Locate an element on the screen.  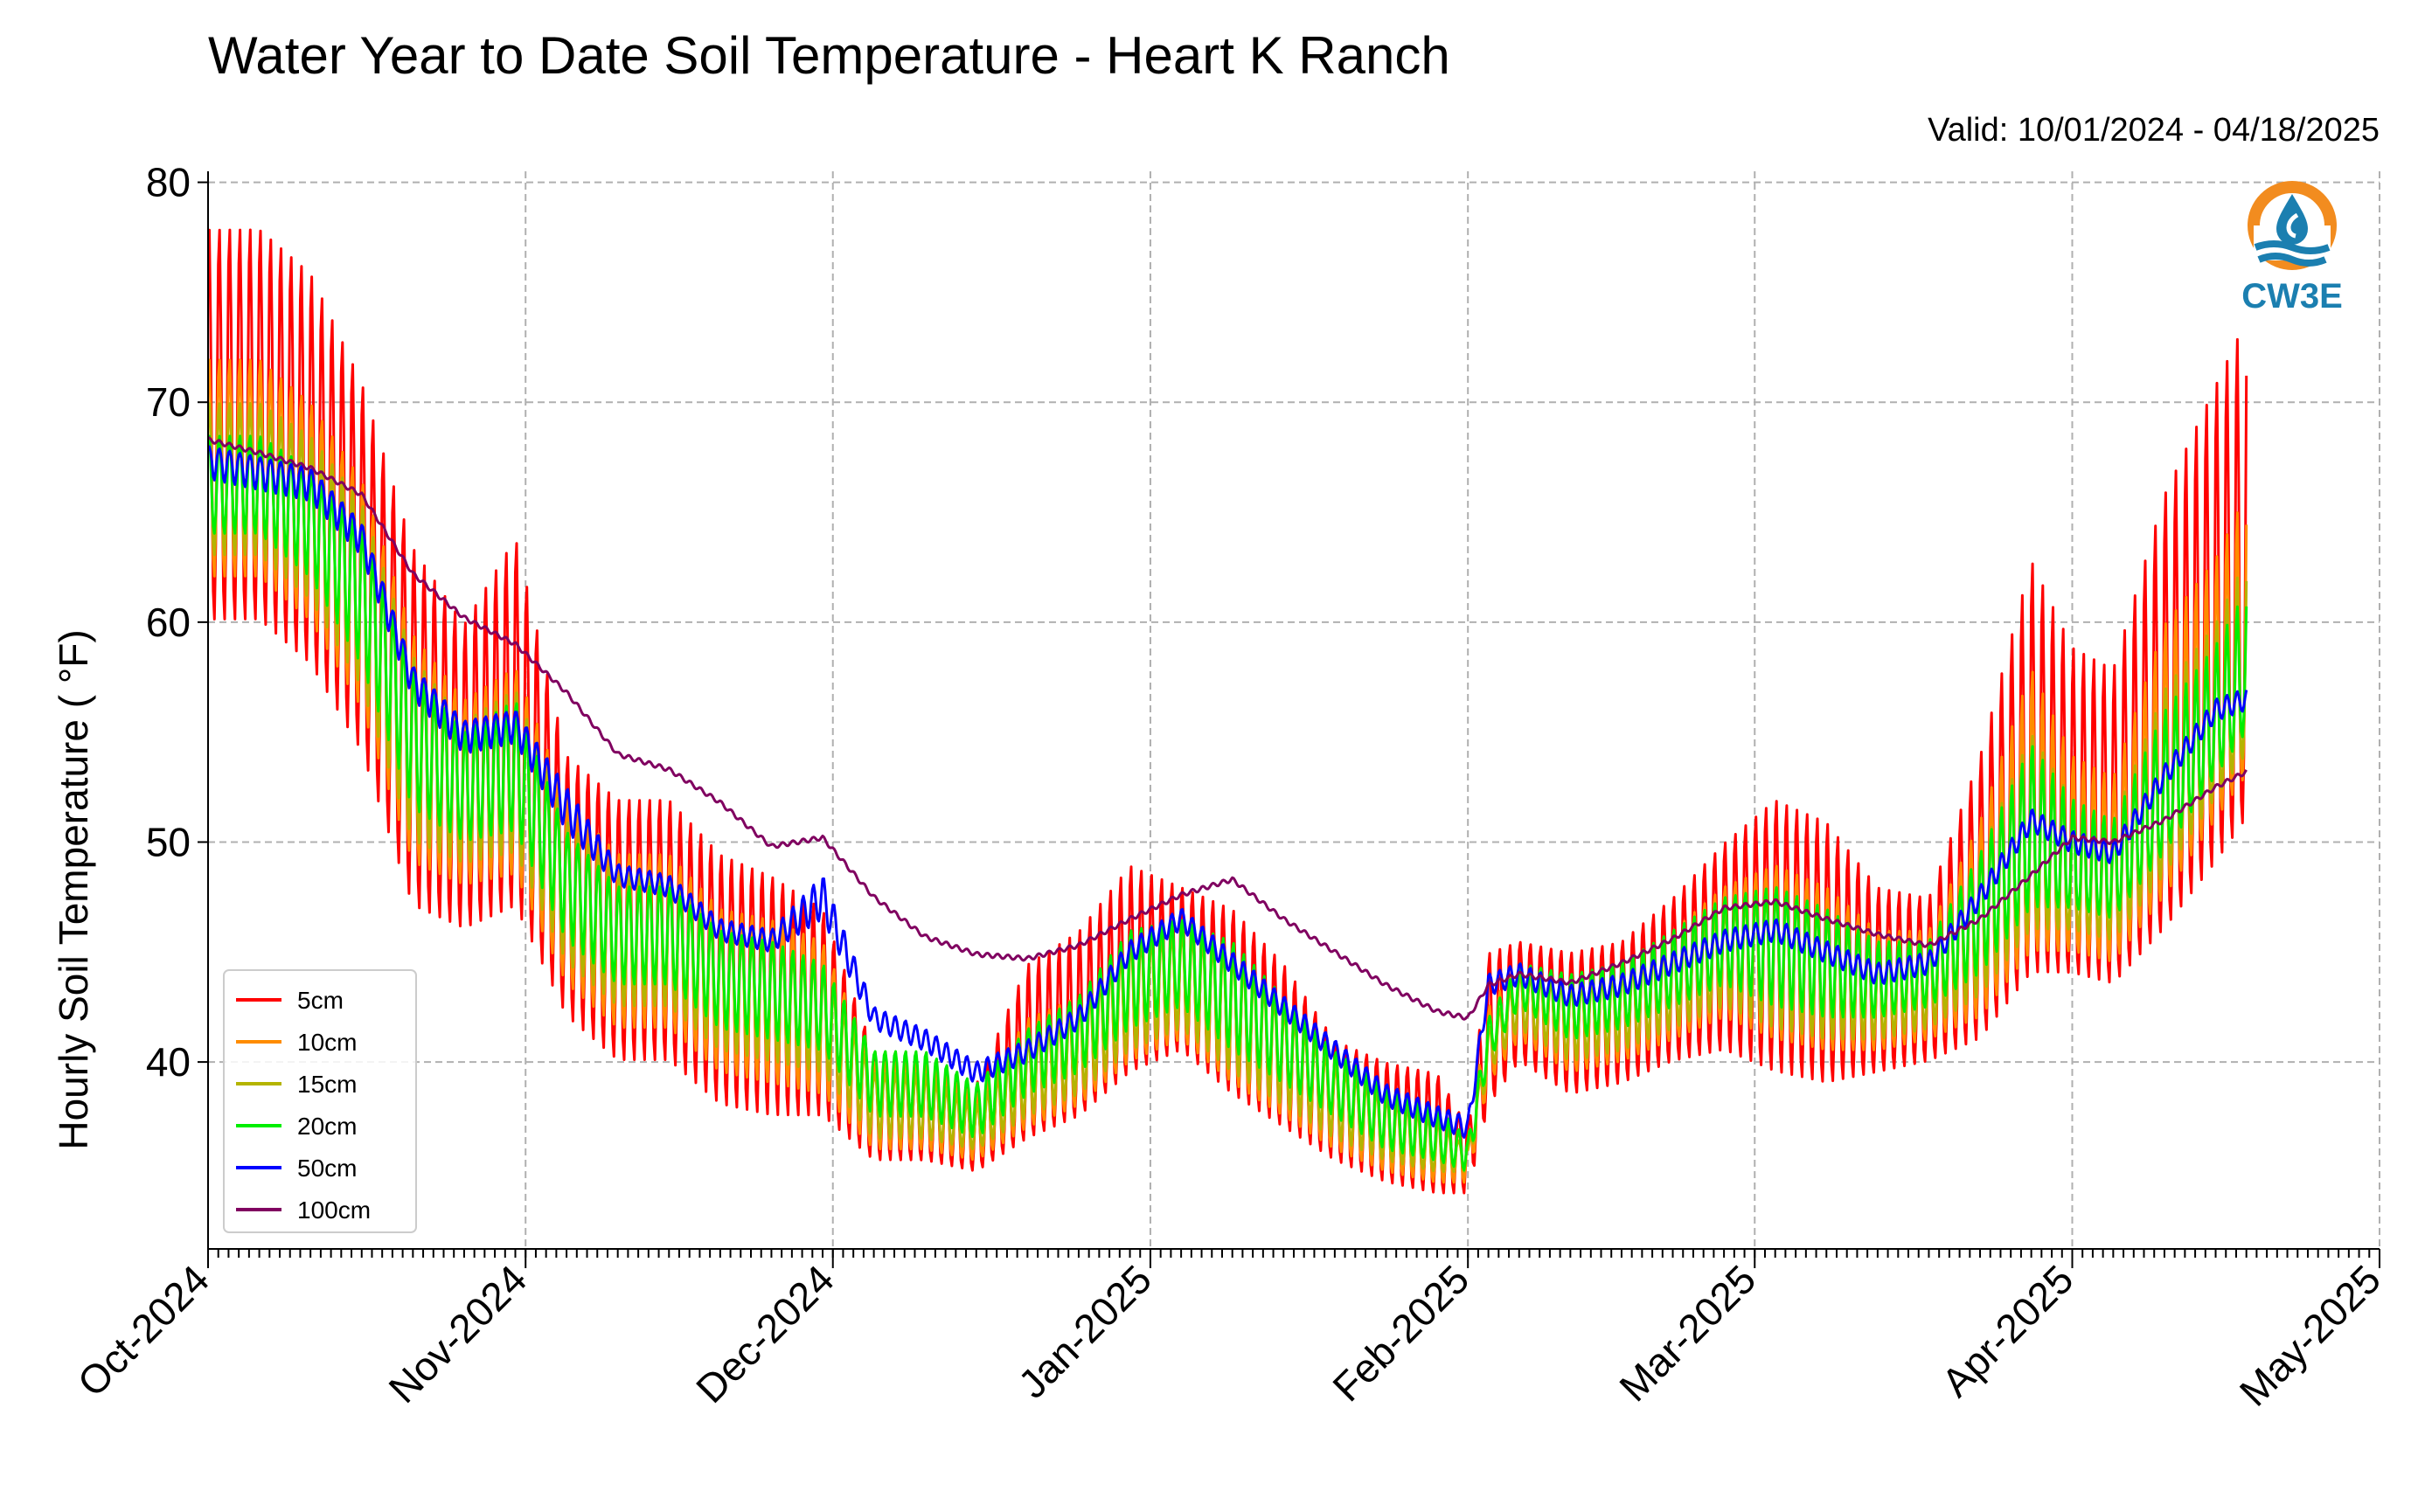
legend-label: 100cm is located at coordinates (334, 1210).